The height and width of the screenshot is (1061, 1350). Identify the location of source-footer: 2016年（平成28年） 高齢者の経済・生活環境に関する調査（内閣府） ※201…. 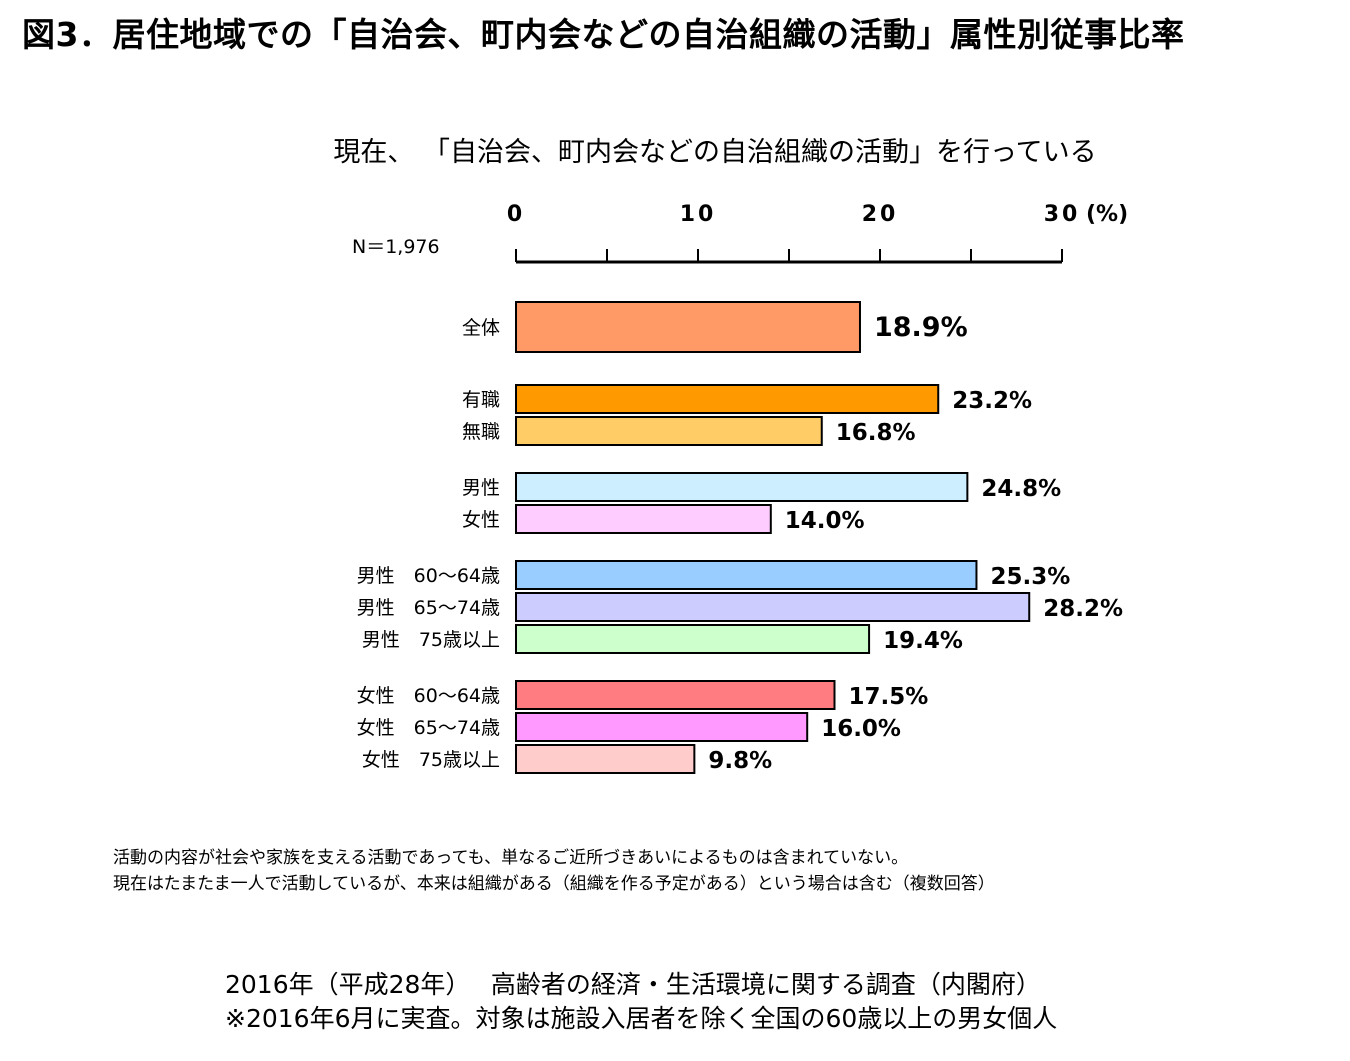
(641, 1002).